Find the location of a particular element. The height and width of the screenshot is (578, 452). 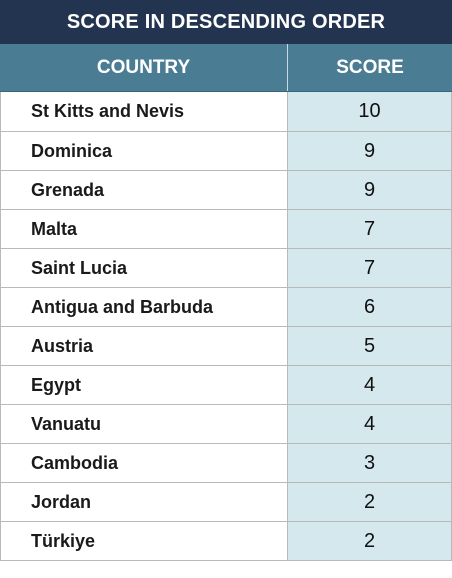

score-cell: 6 is located at coordinates (370, 307).